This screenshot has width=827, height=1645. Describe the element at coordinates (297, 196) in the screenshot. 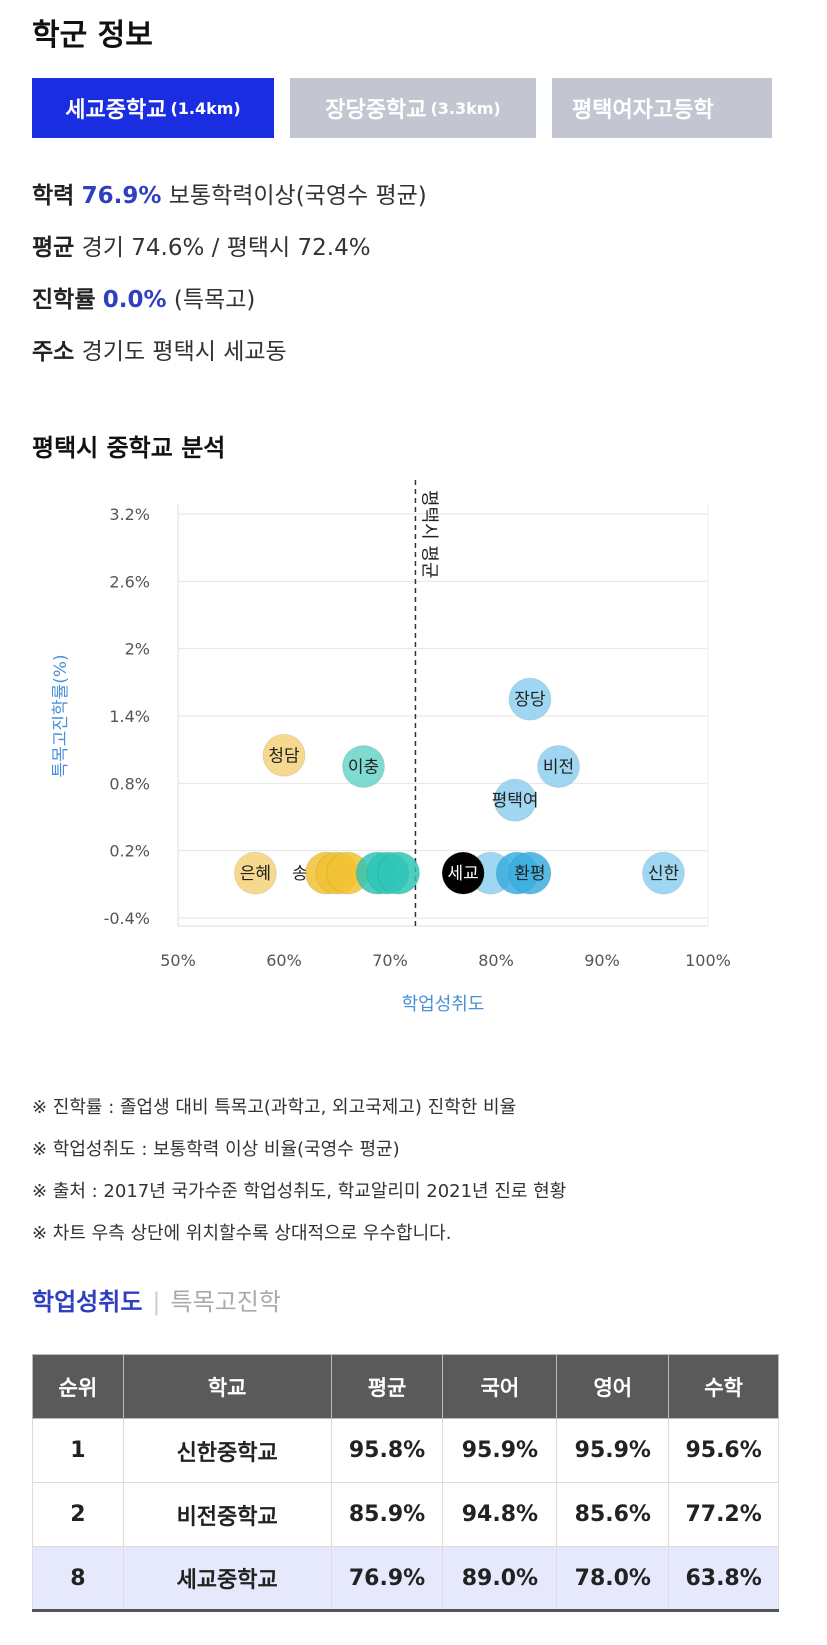

I see `info-academic-suffix: 보통학력이상(국영수 평균)` at that location.